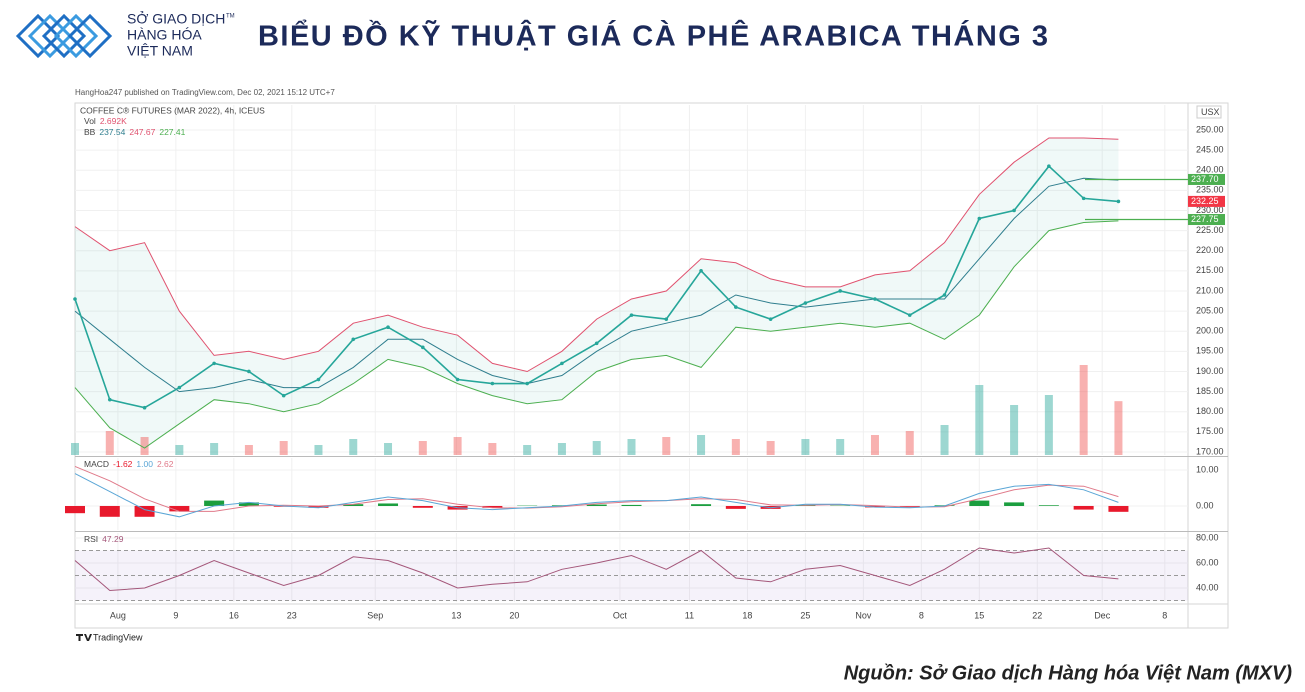  I want to click on y-tick-label: 170.00, so click(1210, 451).